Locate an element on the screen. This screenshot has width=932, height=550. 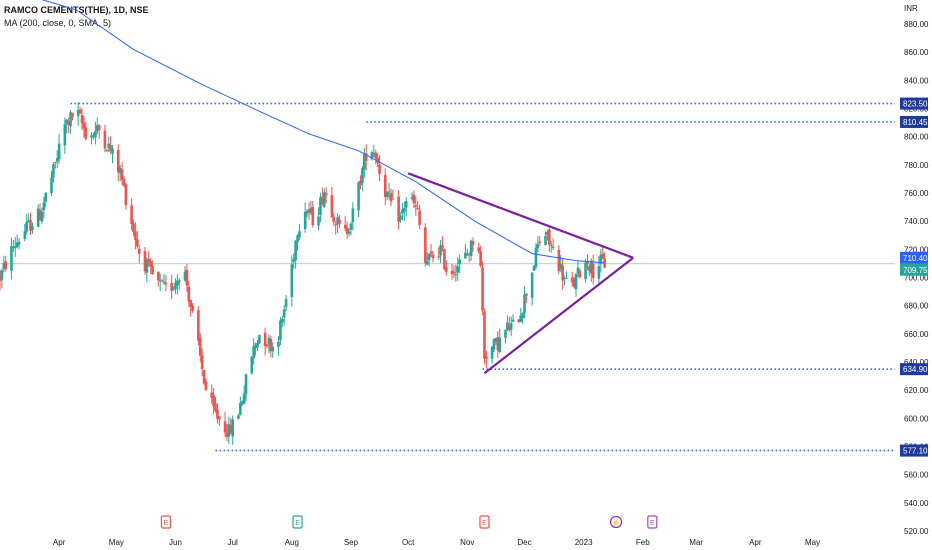
last-price-tag: 709.75 is located at coordinates (915, 270).